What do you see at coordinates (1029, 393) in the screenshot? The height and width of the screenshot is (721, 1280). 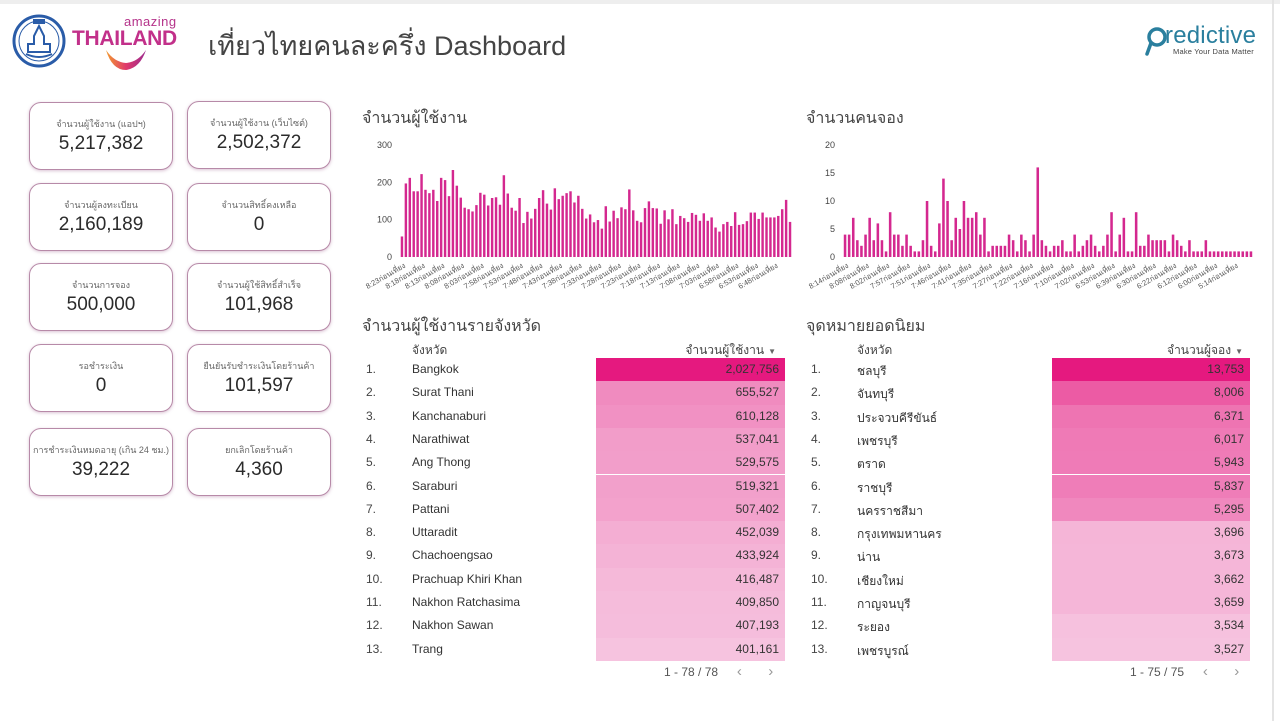 I see `table-row: 2. จันทบุรี 8,006` at bounding box center [1029, 393].